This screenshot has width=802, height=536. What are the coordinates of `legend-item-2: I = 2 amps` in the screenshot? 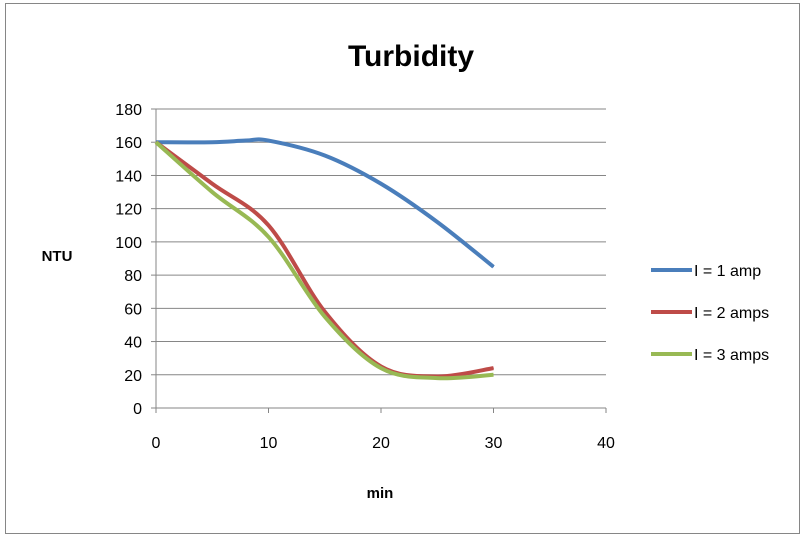 It's located at (710, 313).